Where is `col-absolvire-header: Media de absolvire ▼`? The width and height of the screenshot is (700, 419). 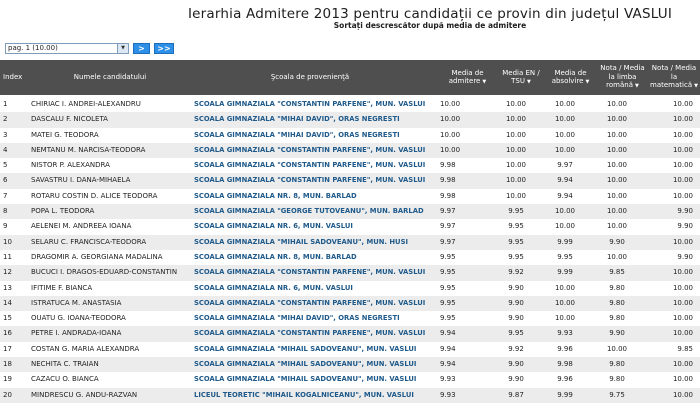
col-absolvire-header: Media de absolvire ▼ is located at coordinates (570, 77).